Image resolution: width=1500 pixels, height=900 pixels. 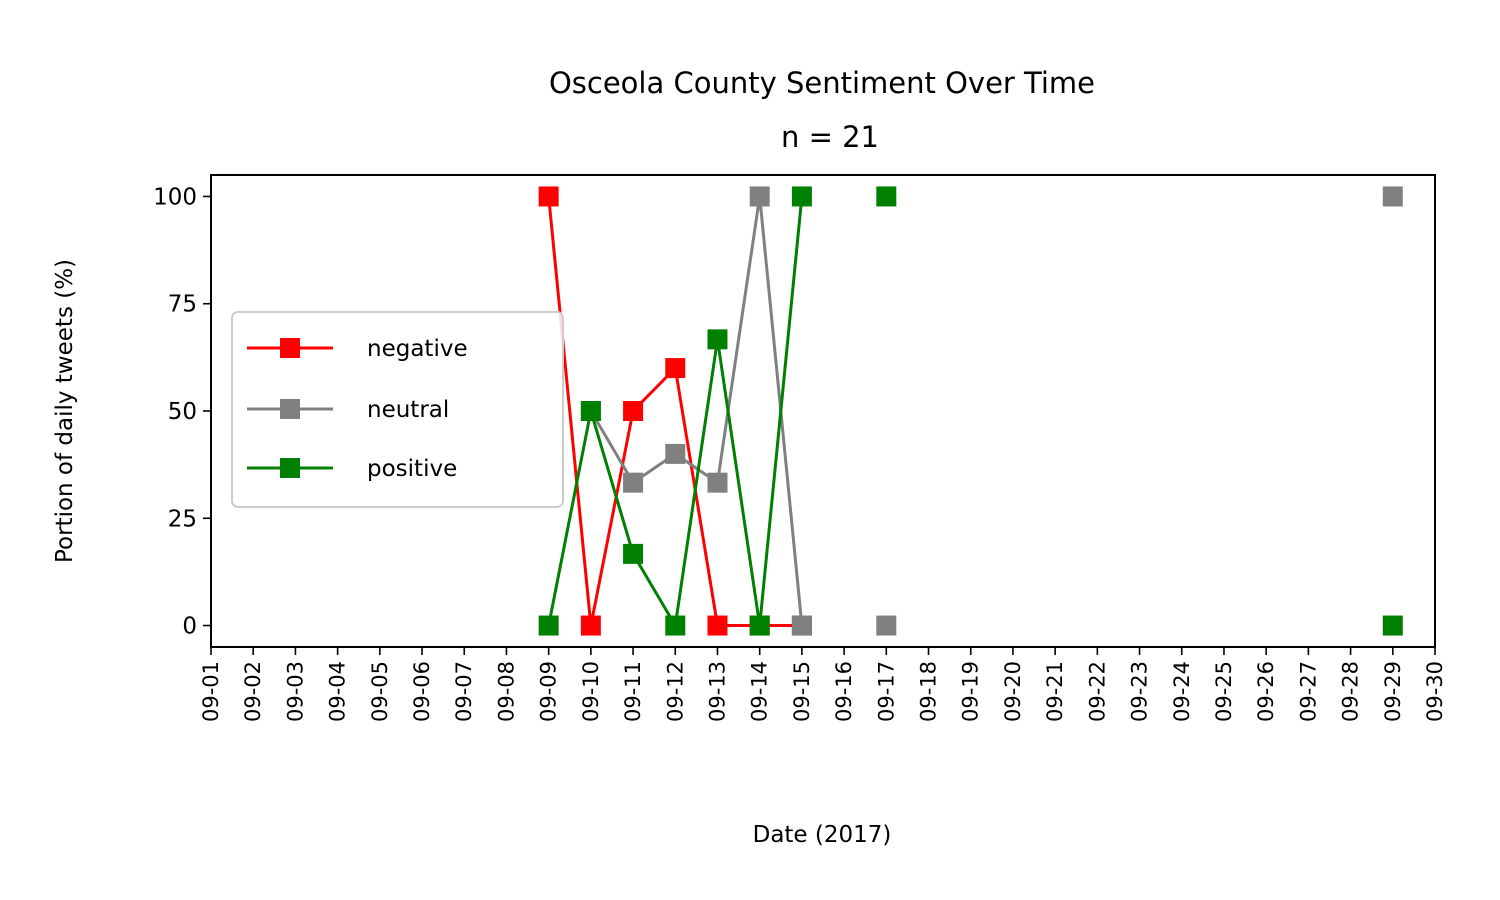 I want to click on legend: negative neutral positive, so click(x=397, y=409).